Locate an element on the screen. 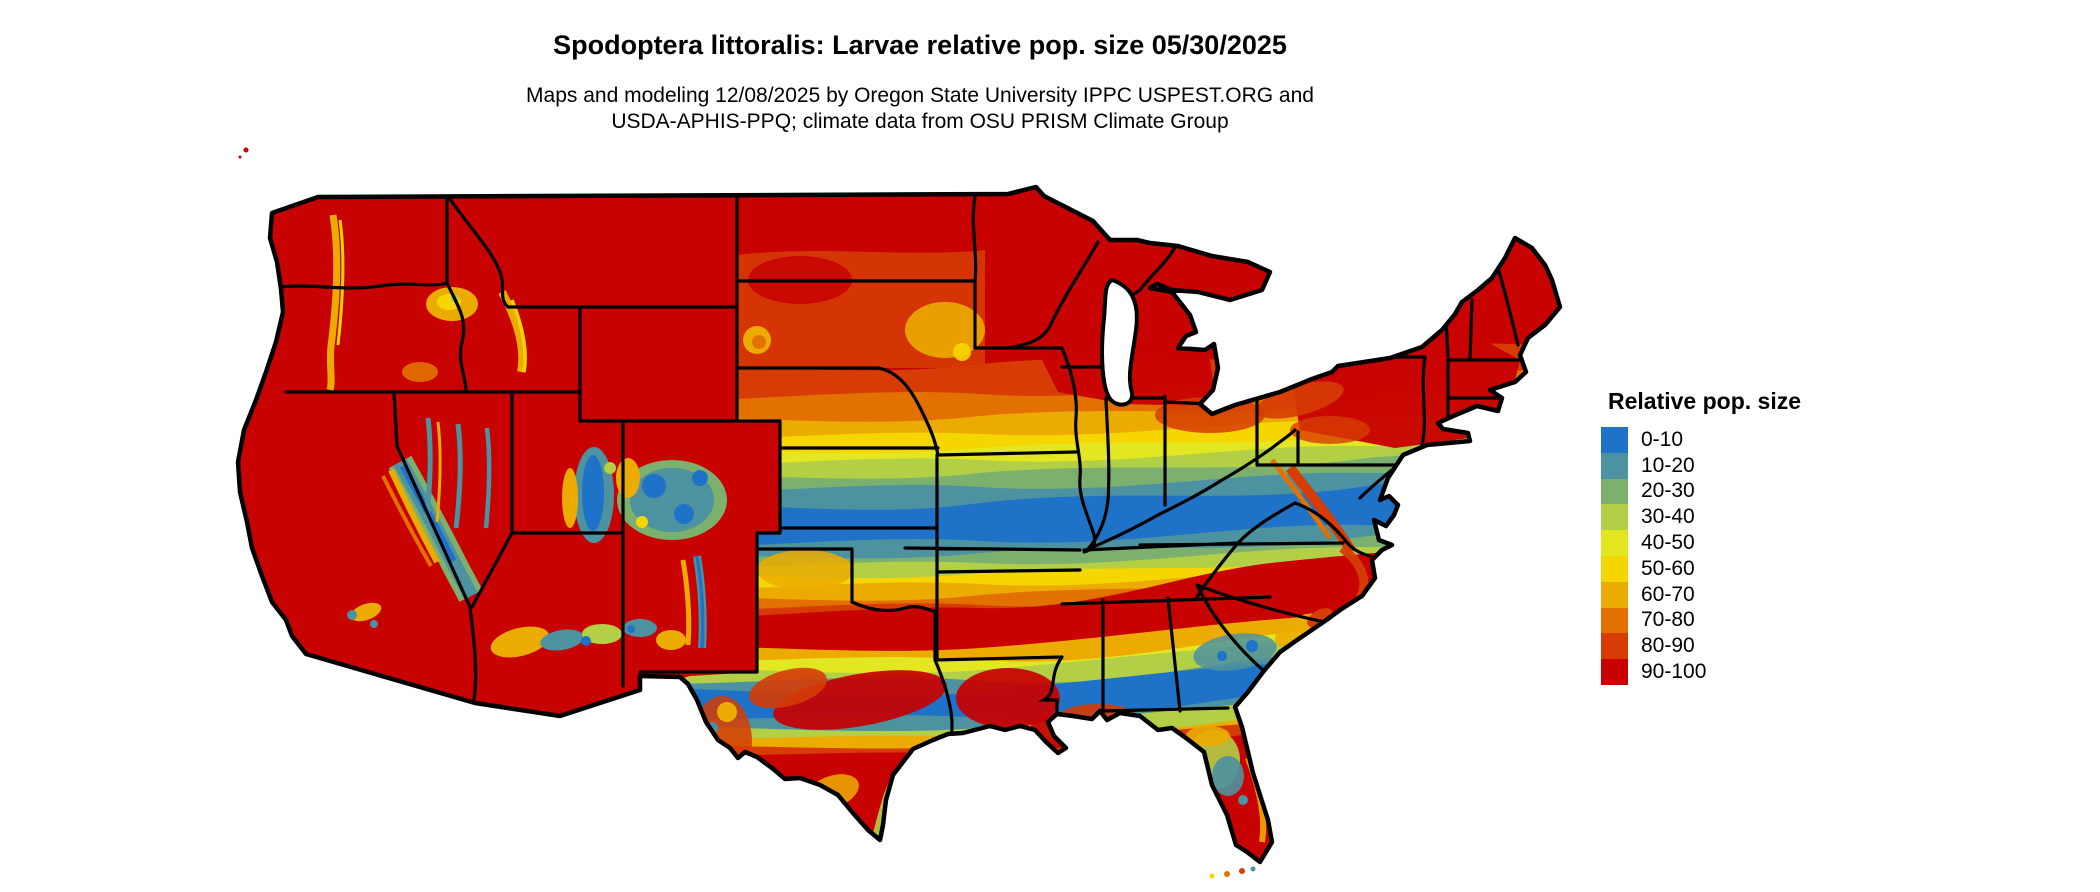  idaho-streak is located at coordinates (512, 331).